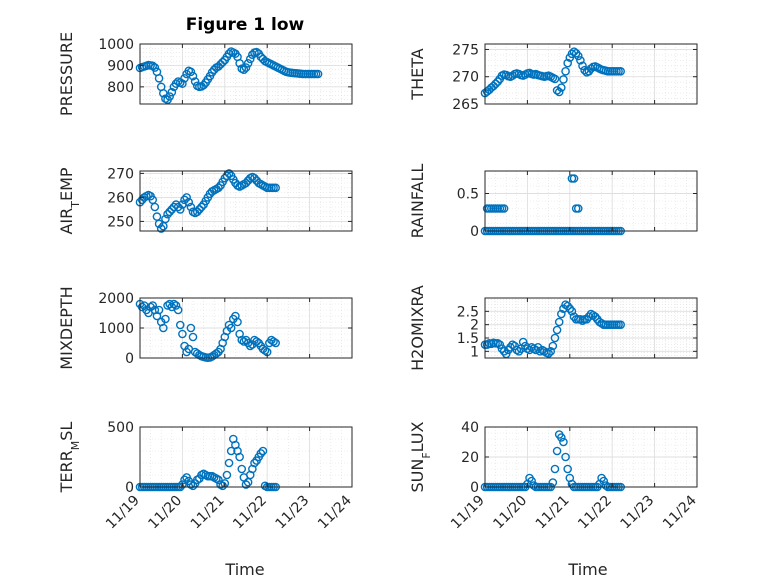 The height and width of the screenshot is (583, 778). What do you see at coordinates (205, 74) in the screenshot?
I see `subplot-pressure: 800 900 1000 PRESSURE` at bounding box center [205, 74].